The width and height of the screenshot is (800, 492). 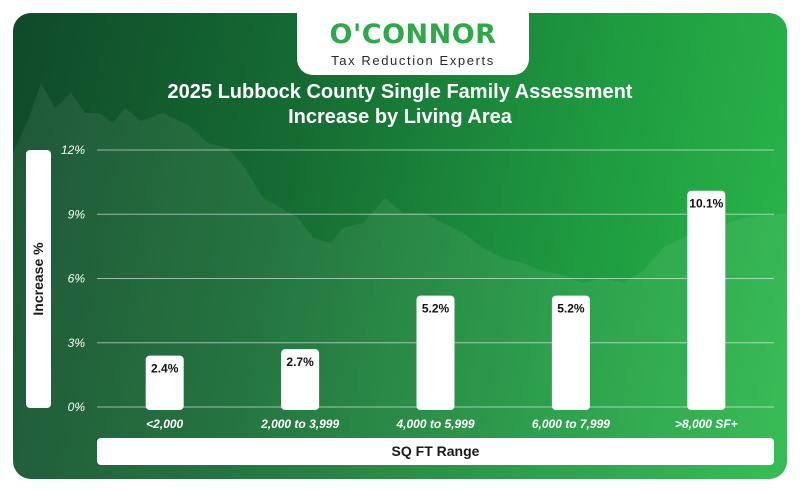 What do you see at coordinates (77, 279) in the screenshot?
I see `y-tick-label: 6%` at bounding box center [77, 279].